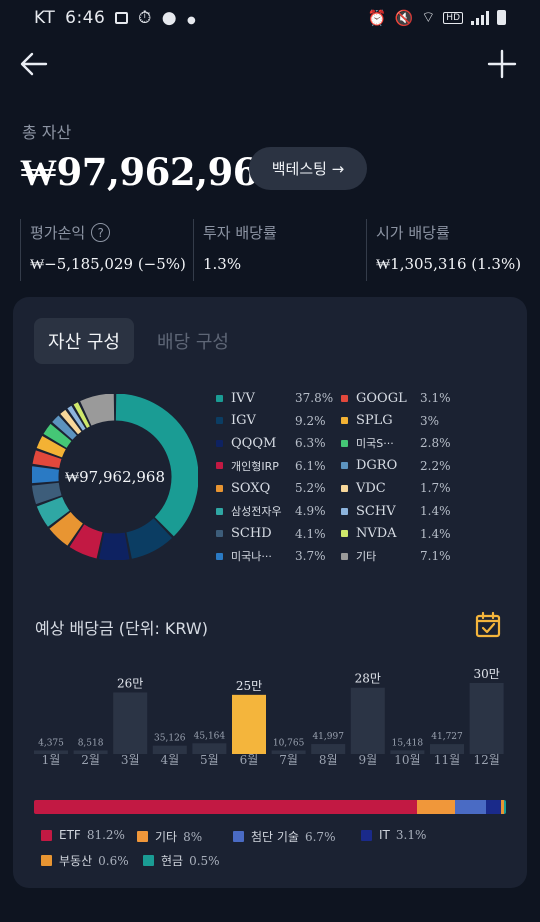 This screenshot has height=922, width=540. Describe the element at coordinates (480, 17) in the screenshot. I see `signal-icon` at that location.